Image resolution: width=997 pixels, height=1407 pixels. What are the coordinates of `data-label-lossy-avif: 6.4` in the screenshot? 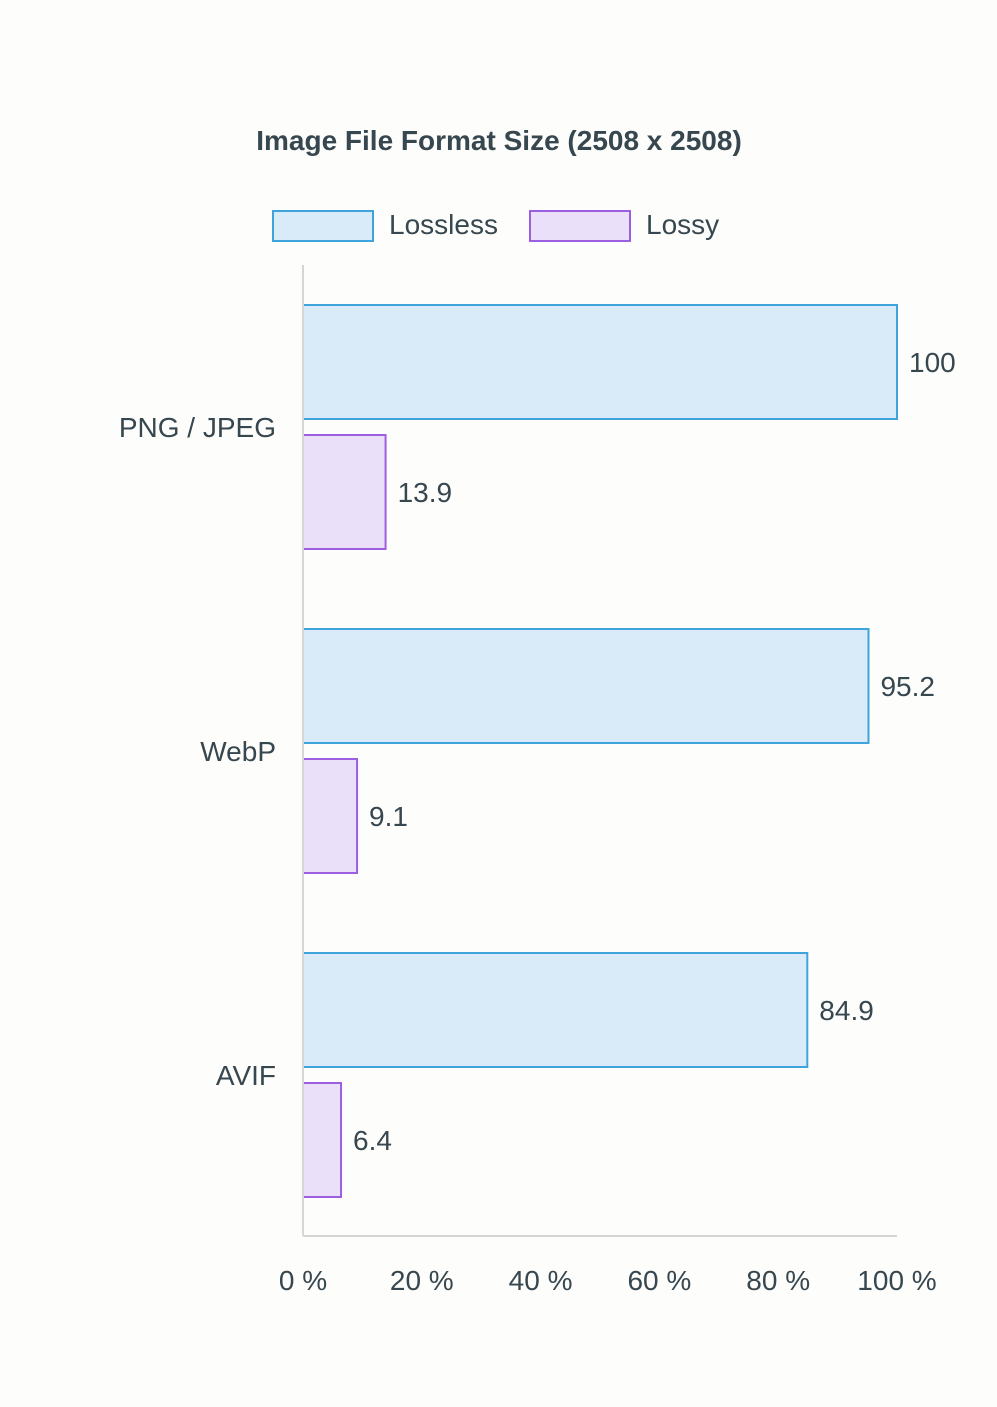 It's located at (372, 1140).